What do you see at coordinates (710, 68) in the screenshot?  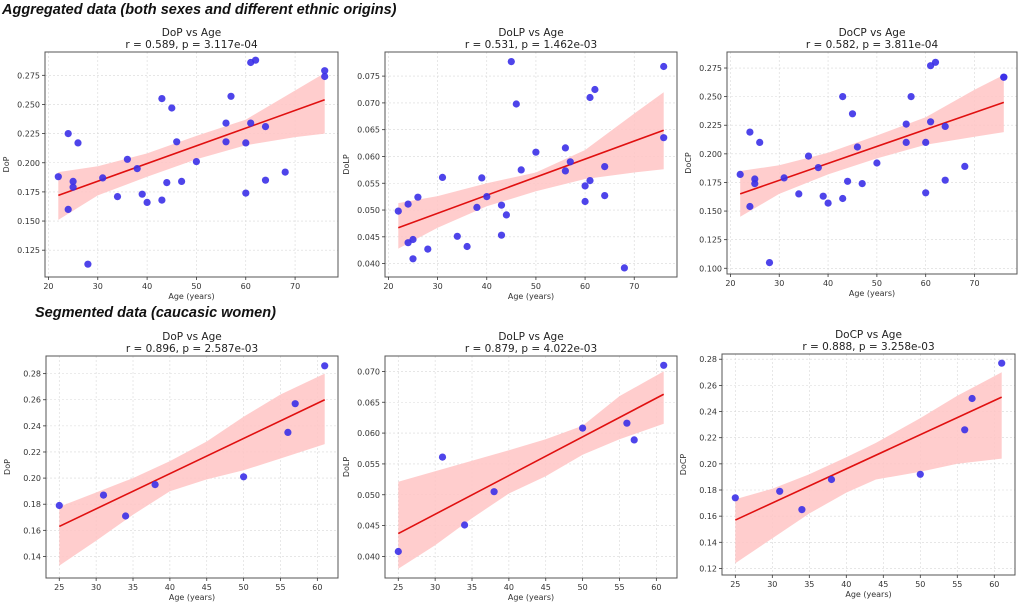 I see `y-tick-label: 0.275` at bounding box center [710, 68].